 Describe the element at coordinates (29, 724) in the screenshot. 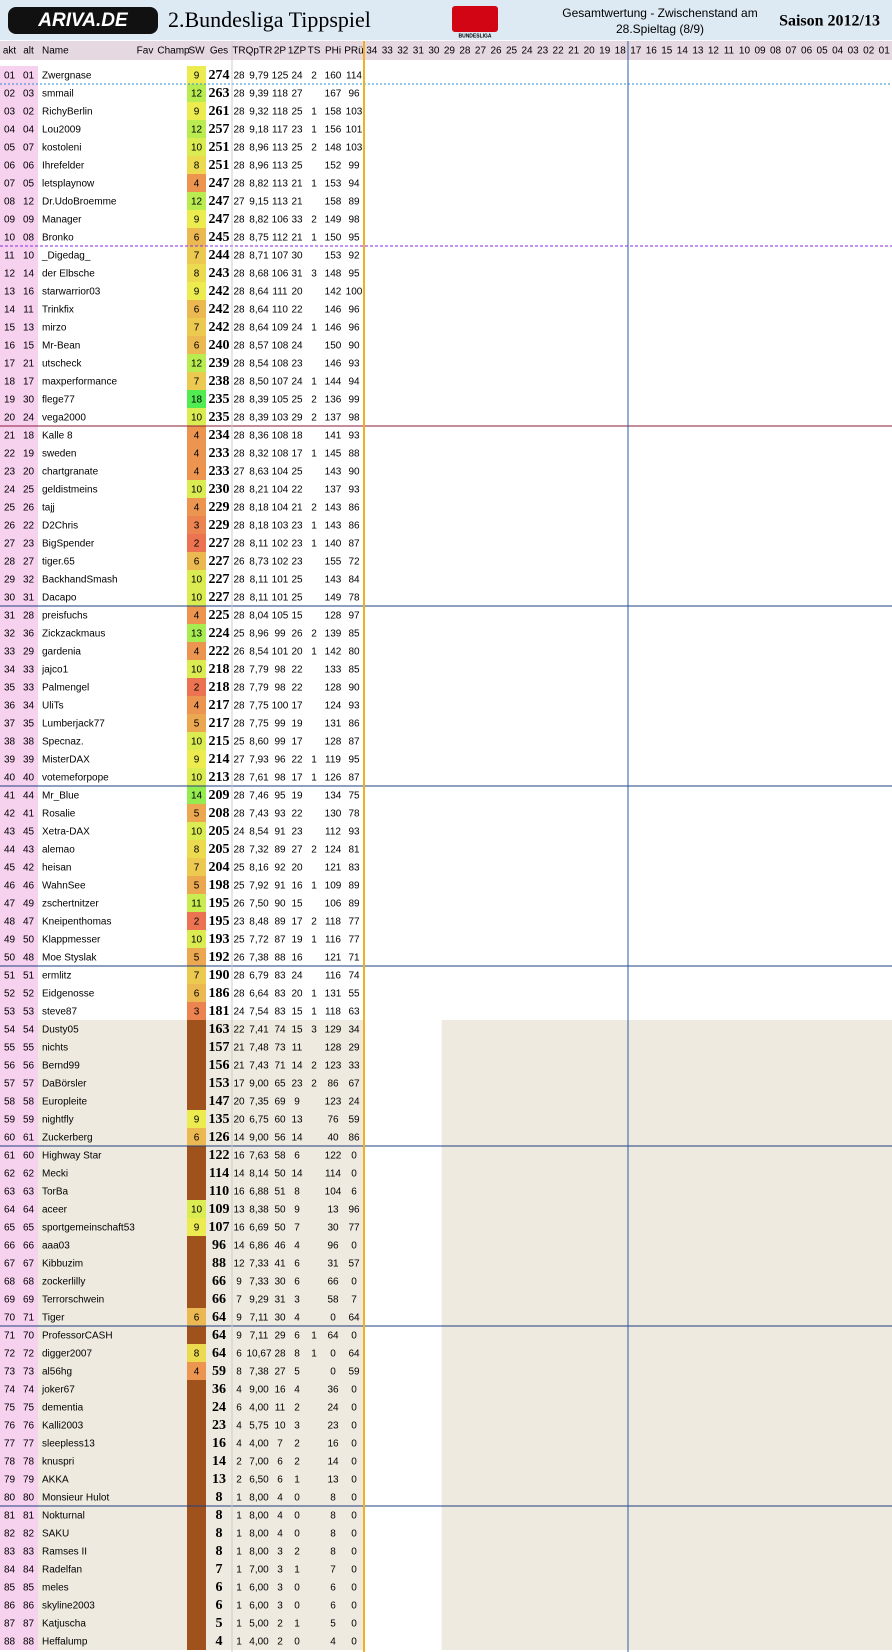

I see `cell: 35` at that location.